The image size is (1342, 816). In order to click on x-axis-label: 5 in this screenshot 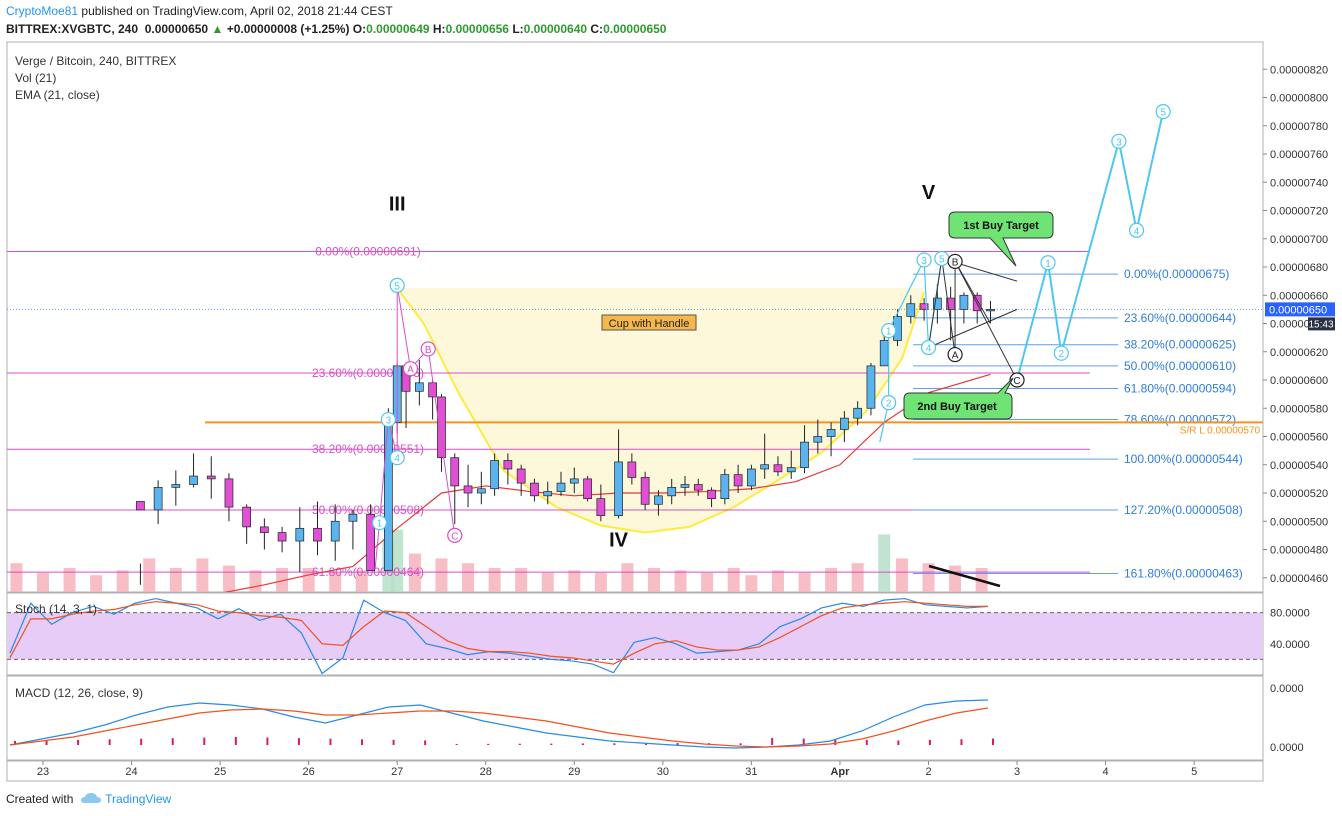, I will do `click(1194, 772)`.